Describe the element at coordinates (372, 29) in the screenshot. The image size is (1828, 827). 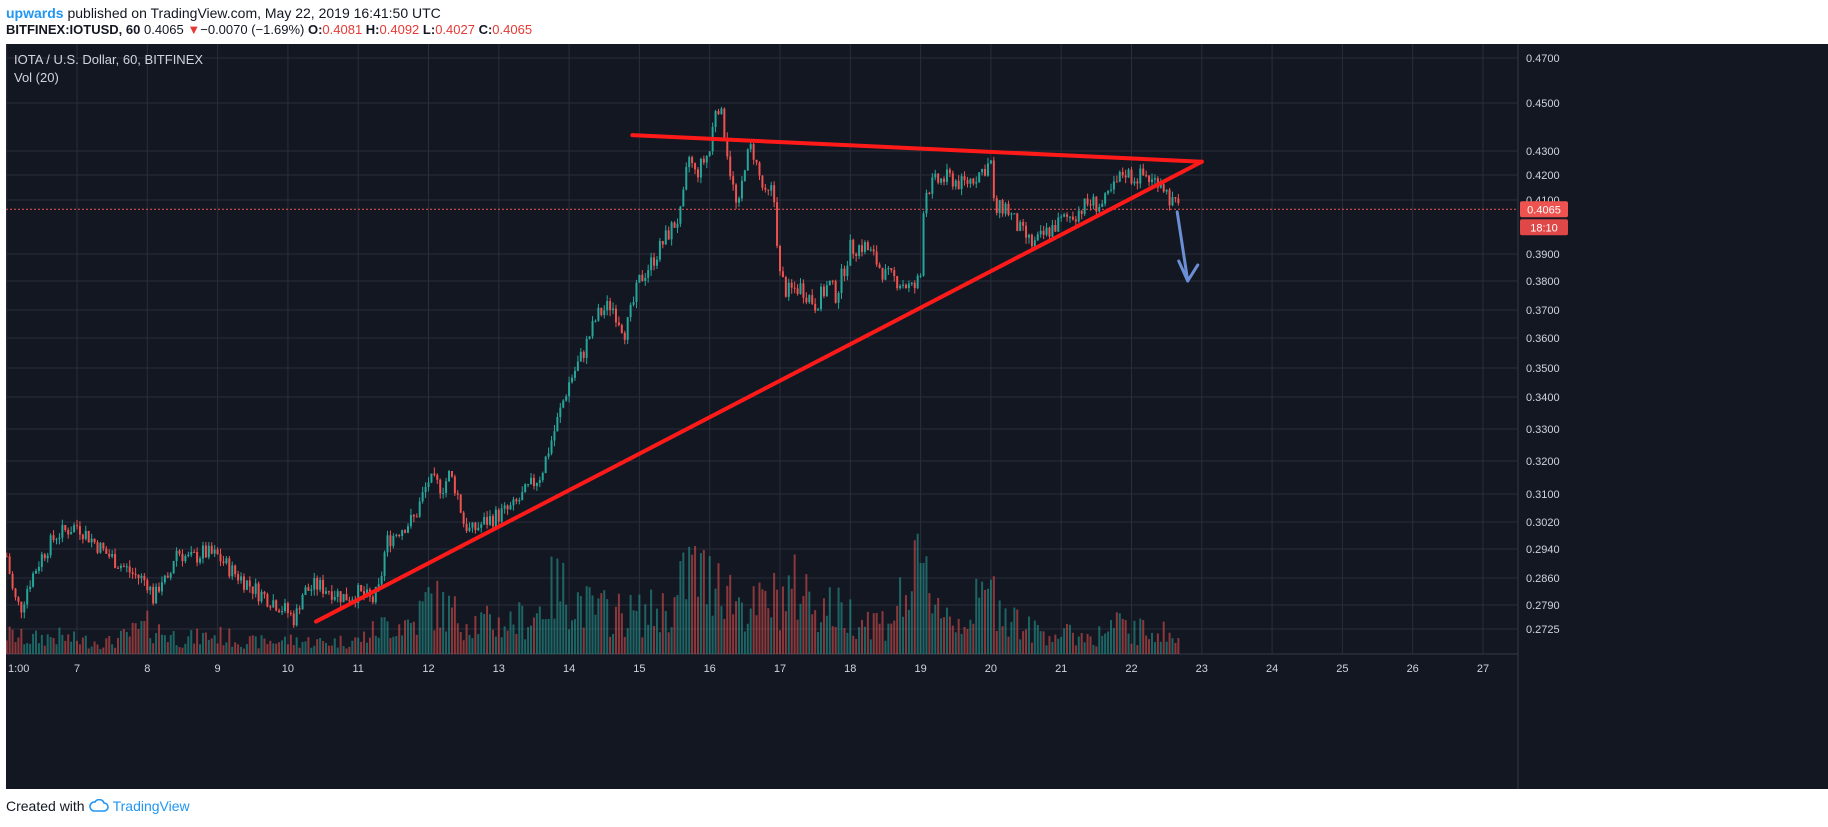
I see `high-label: H:` at that location.